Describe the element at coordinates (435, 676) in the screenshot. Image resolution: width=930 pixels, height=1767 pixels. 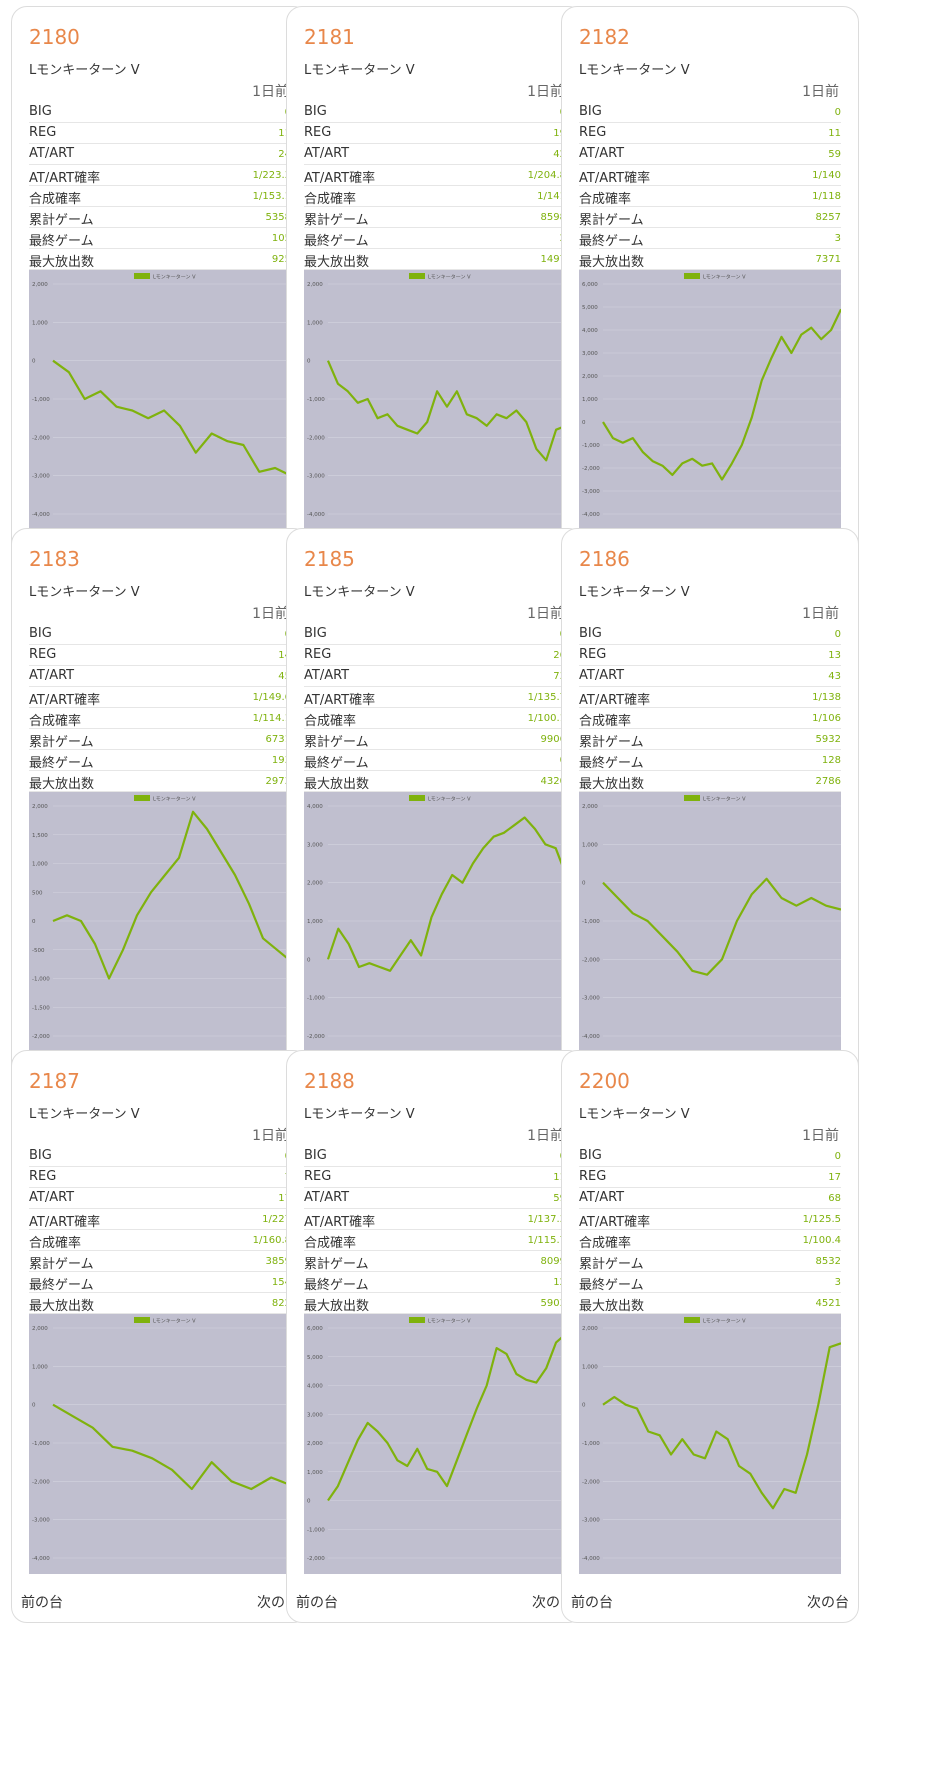
I see `stats-row: AT/ART 73` at that location.